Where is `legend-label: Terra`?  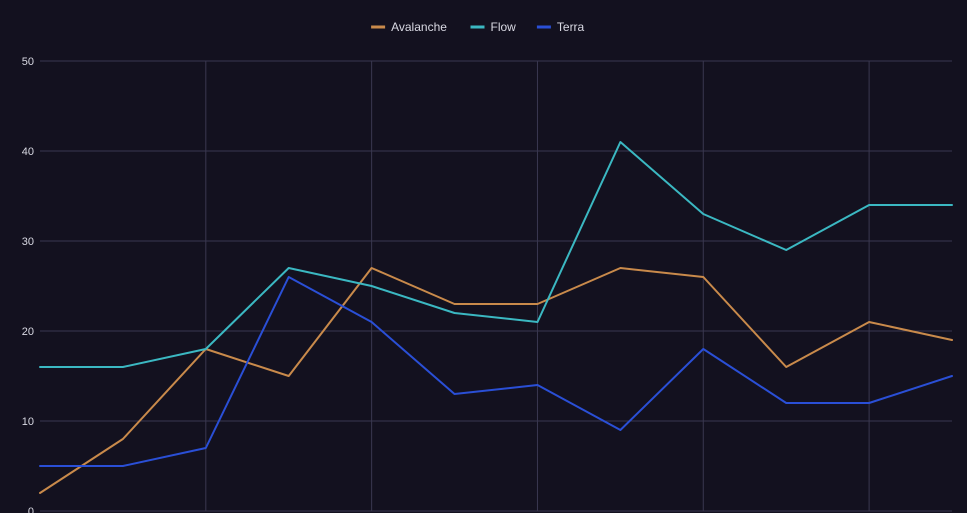
legend-label: Terra is located at coordinates (571, 27).